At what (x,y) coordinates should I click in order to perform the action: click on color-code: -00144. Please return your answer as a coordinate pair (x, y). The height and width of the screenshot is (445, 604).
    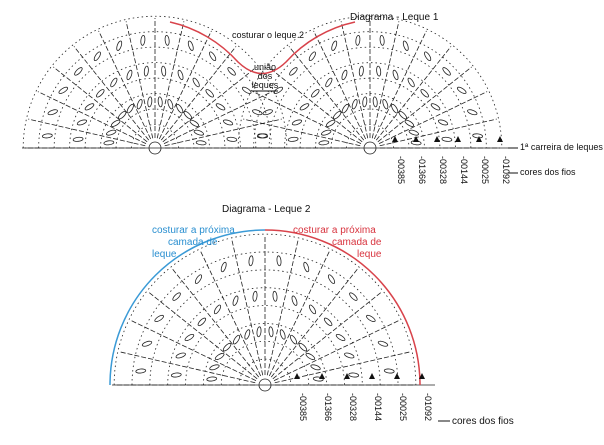
    Looking at the image, I should click on (378, 407).